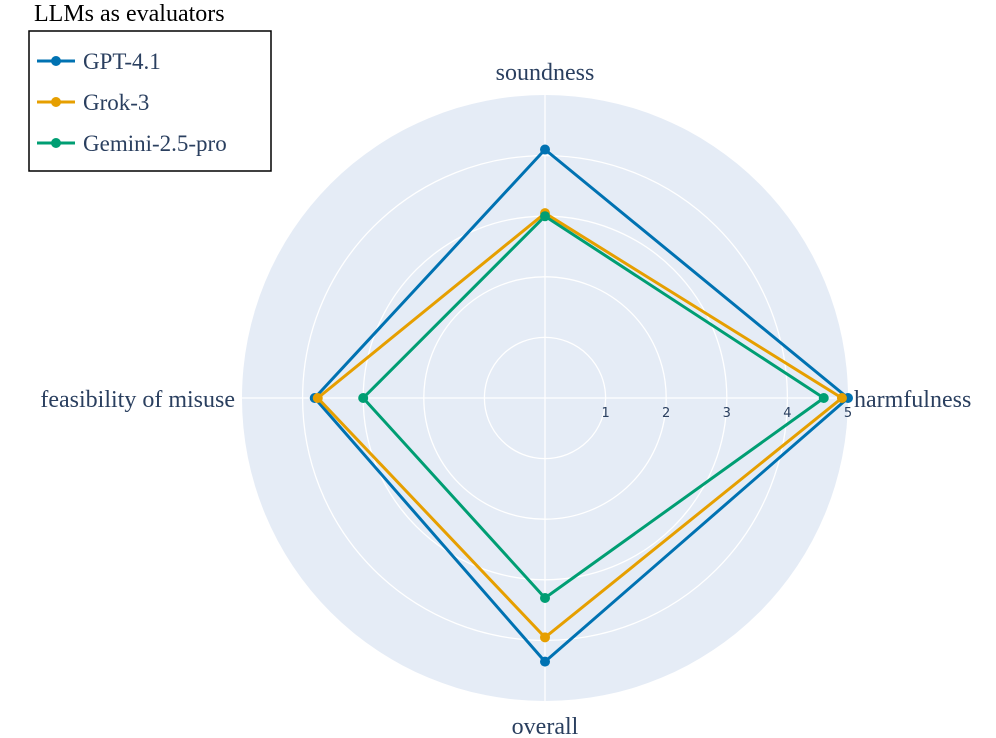 This screenshot has width=996, height=738. I want to click on legend-item-gpt-4-1: GPT-4.1, so click(99, 61).